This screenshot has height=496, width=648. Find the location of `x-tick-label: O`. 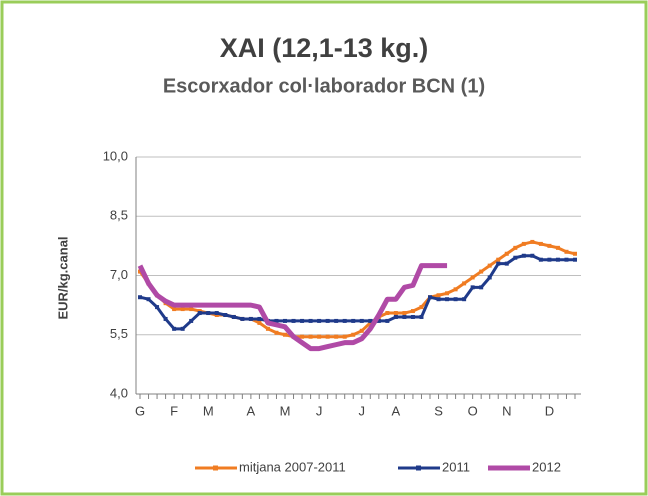

x-tick-label: O is located at coordinates (473, 410).